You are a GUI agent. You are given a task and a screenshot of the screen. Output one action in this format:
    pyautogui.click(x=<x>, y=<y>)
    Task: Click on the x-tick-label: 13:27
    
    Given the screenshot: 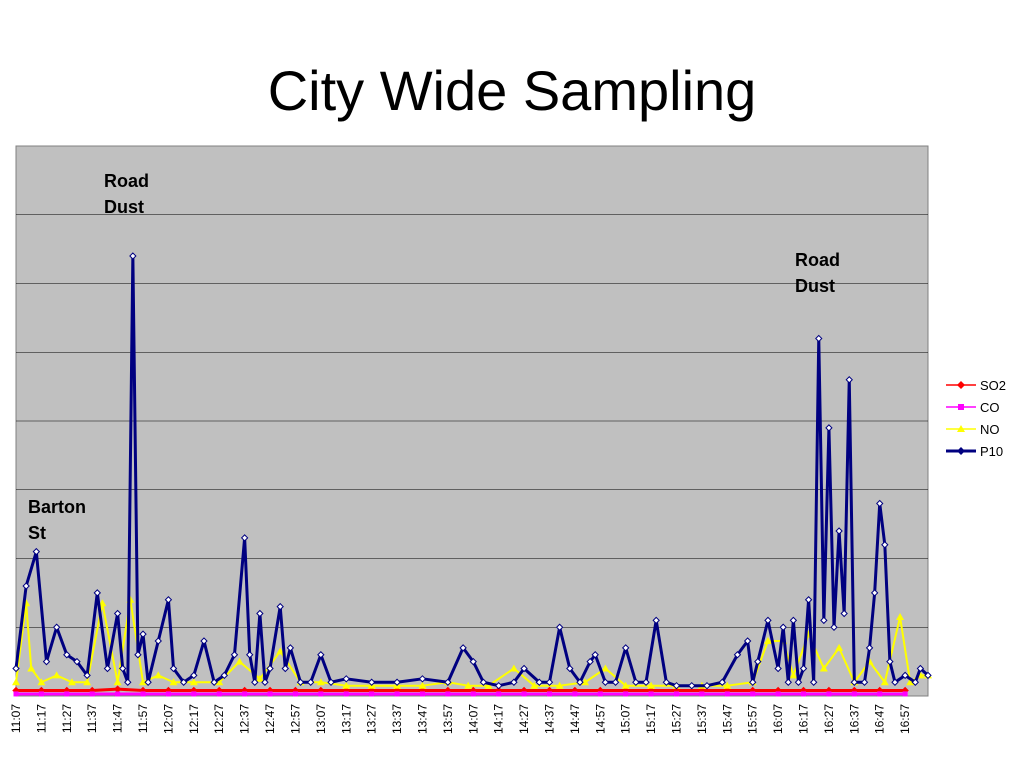 What is the action you would take?
    pyautogui.click(x=372, y=719)
    